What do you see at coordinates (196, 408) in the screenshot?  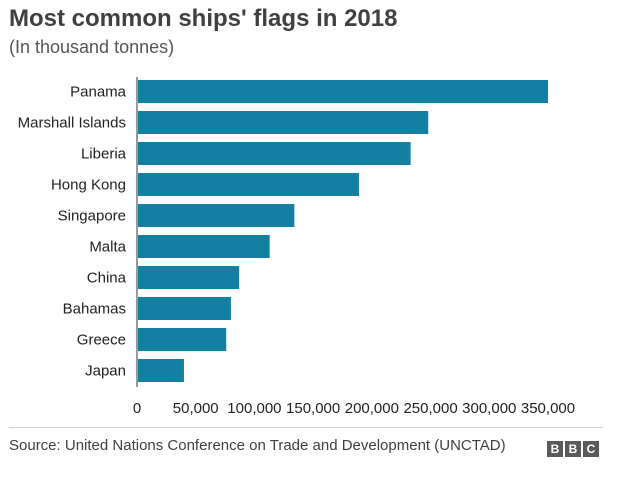 I see `x-tick-label: 50,000` at bounding box center [196, 408].